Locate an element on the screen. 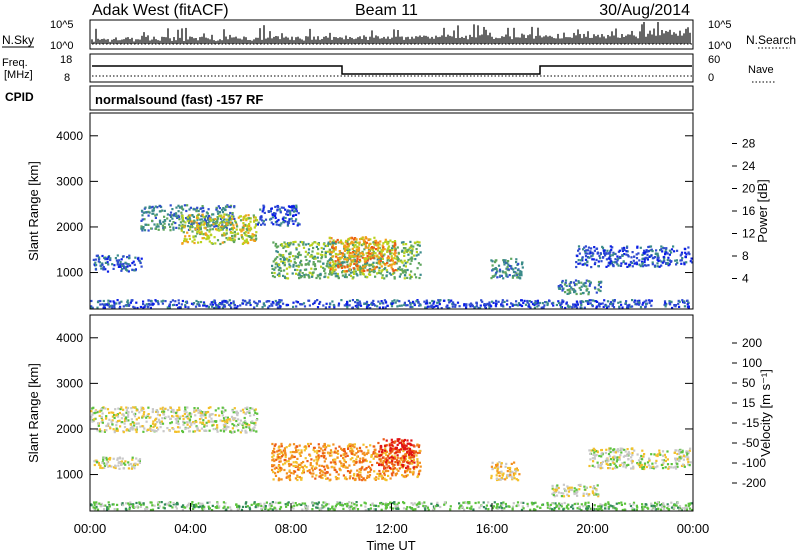  freq-unit: [MHz] is located at coordinates (18, 75).